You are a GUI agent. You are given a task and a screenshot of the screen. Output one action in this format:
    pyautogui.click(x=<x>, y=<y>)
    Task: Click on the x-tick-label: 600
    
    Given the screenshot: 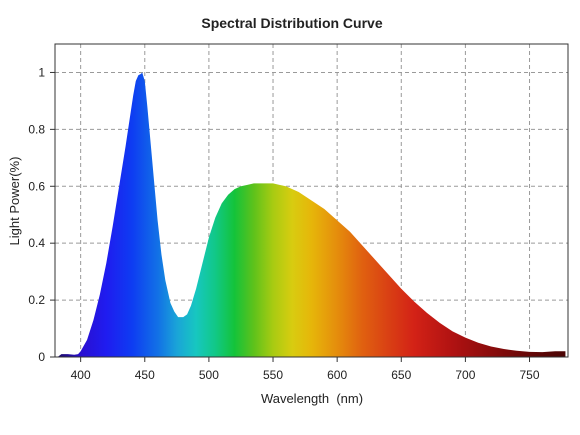 What is the action you would take?
    pyautogui.click(x=337, y=375)
    